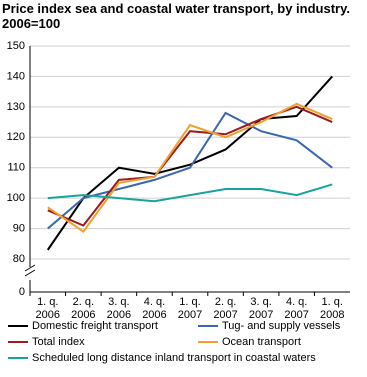 Image resolution: width=367 pixels, height=377 pixels. What do you see at coordinates (332, 315) in the screenshot?
I see `x-tick-label-line: 2008` at bounding box center [332, 315].